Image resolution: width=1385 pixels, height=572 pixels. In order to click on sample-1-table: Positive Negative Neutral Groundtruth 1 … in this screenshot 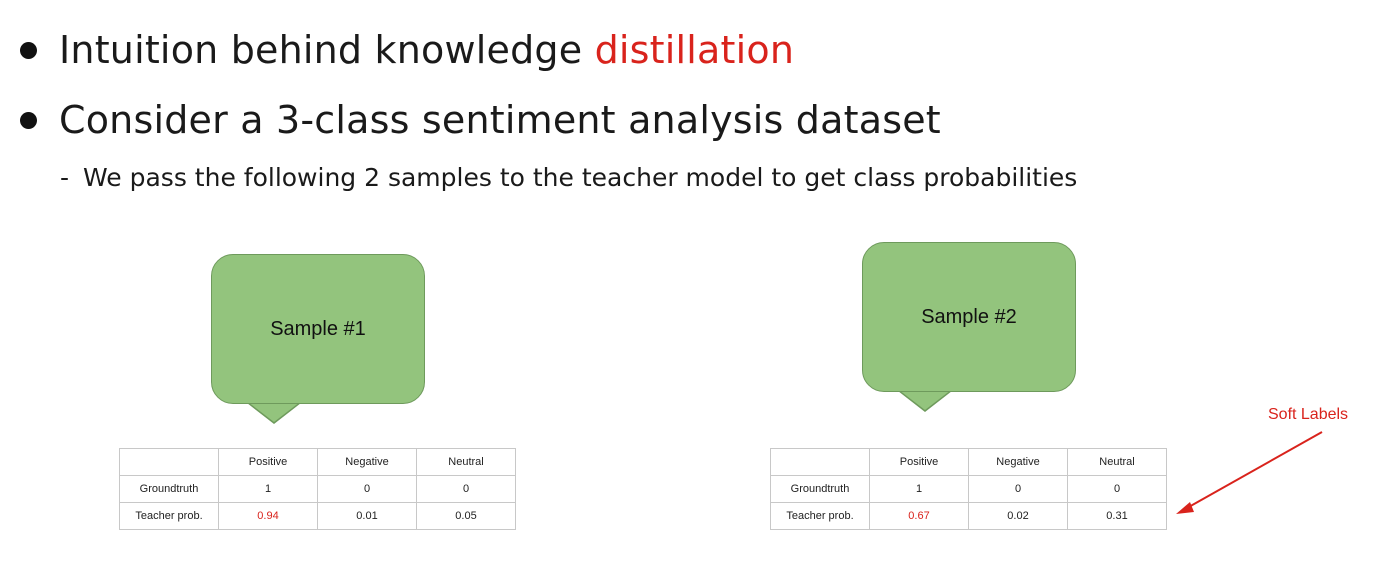, I will do `click(317, 489)`.